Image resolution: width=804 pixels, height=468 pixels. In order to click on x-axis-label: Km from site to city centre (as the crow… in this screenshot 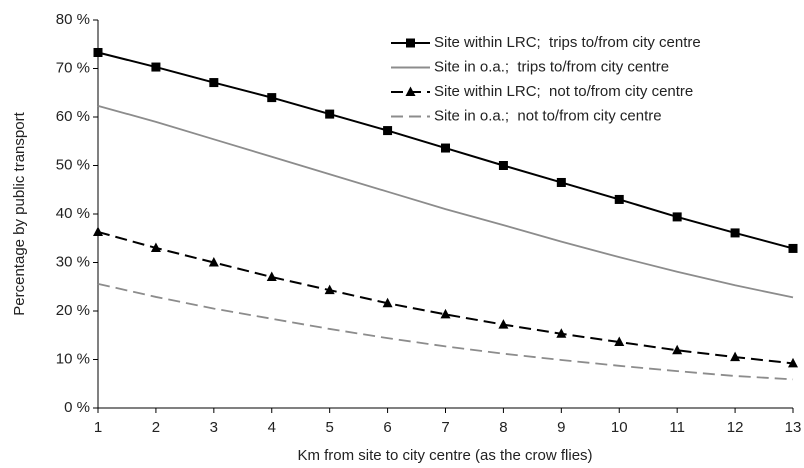, I will do `click(444, 455)`.